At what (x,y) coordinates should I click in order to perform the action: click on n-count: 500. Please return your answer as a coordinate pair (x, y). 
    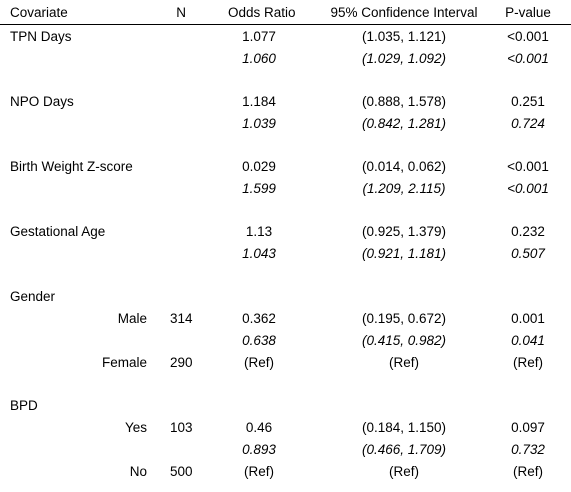
    Looking at the image, I should click on (181, 471).